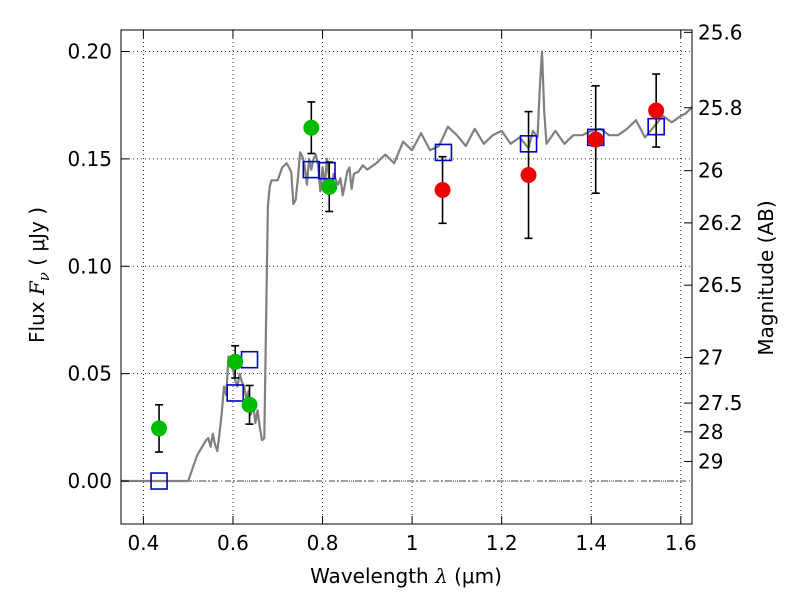 This screenshot has width=800, height=600. I want to click on x-tick-labels: 0.4 0.6 0.8 1 1.2 1.4 1.6, so click(411, 543).